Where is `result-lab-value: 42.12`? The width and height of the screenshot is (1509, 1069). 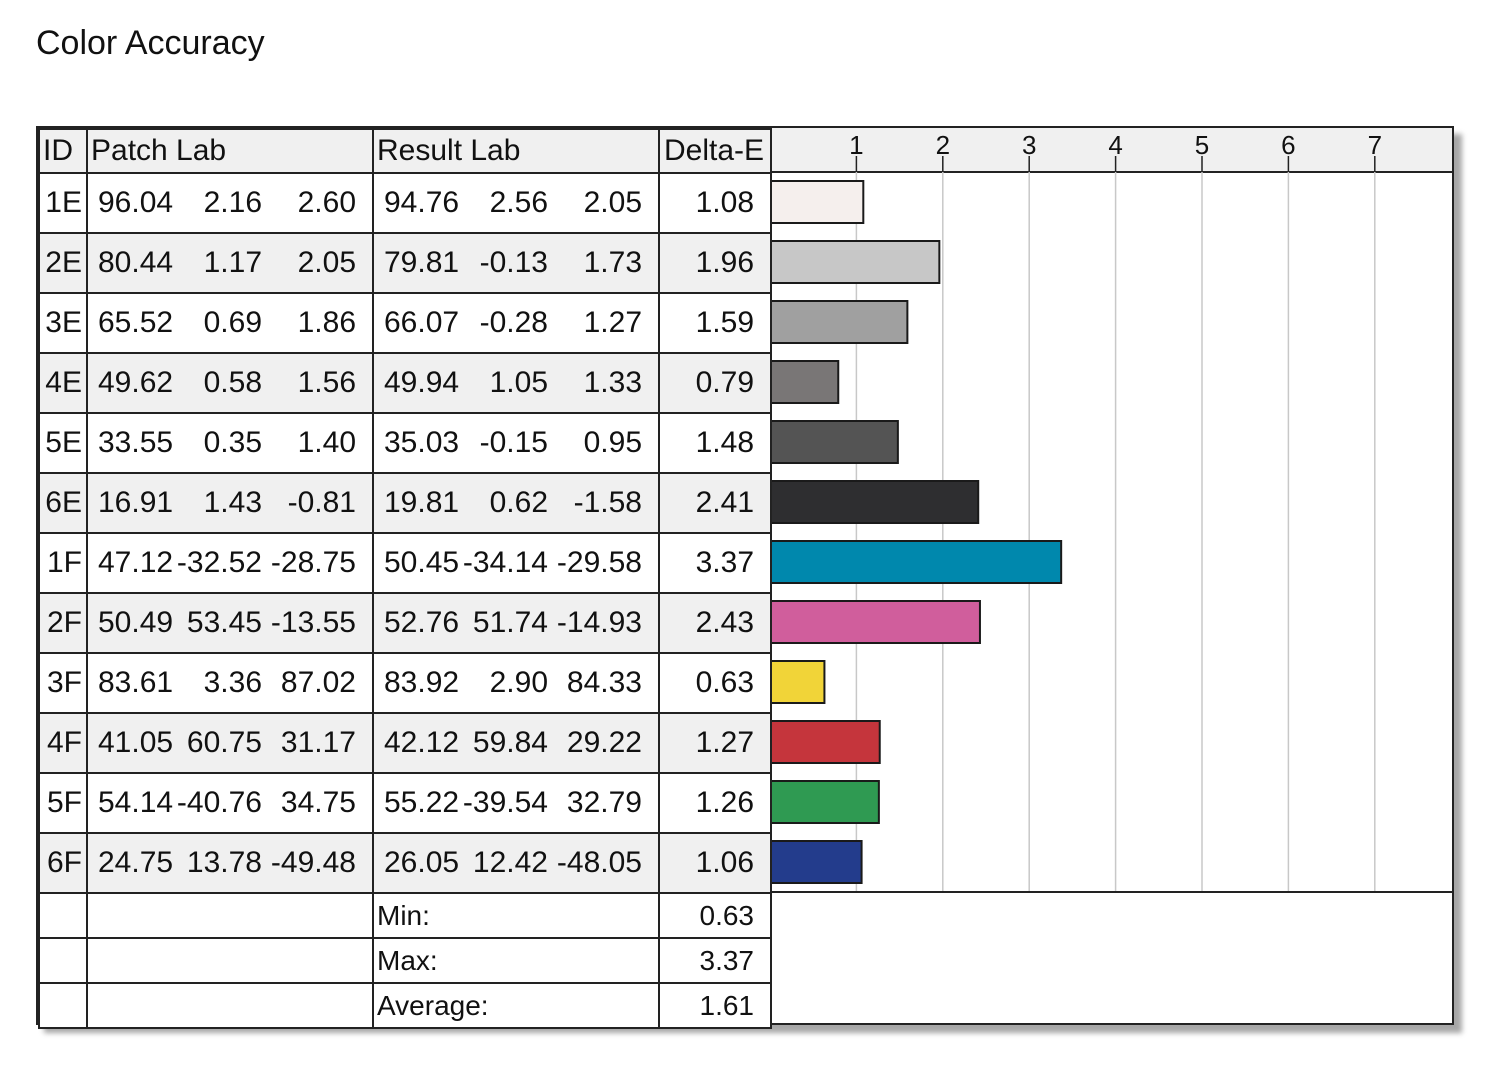
result-lab-value: 42.12 is located at coordinates (422, 742).